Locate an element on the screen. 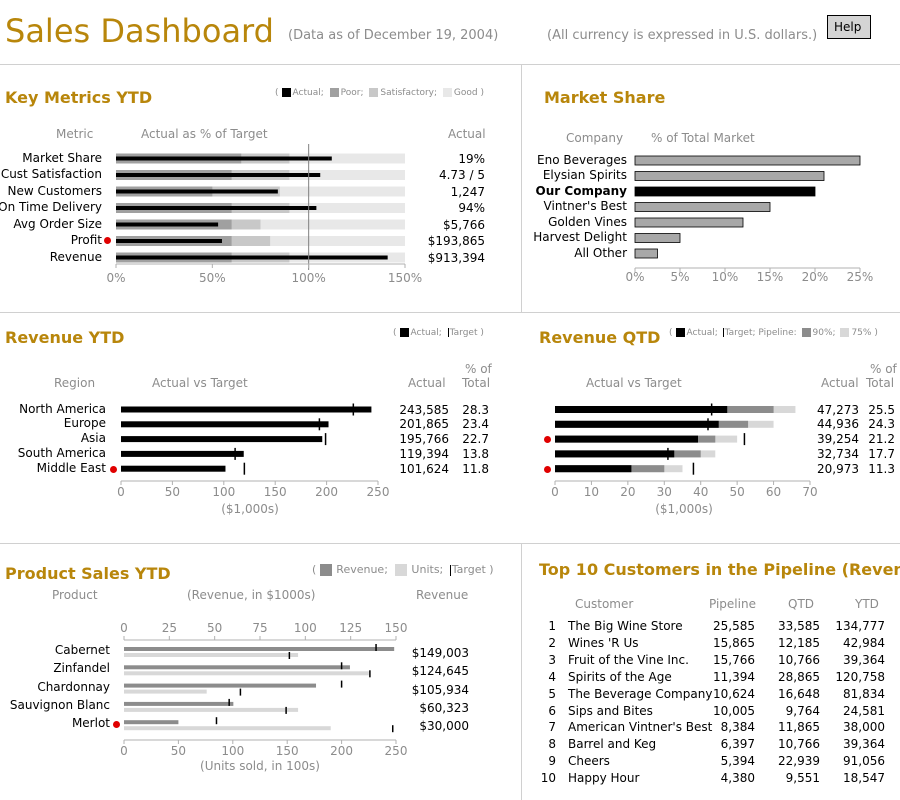  customer-pipeline: 8,384 is located at coordinates (737, 727).